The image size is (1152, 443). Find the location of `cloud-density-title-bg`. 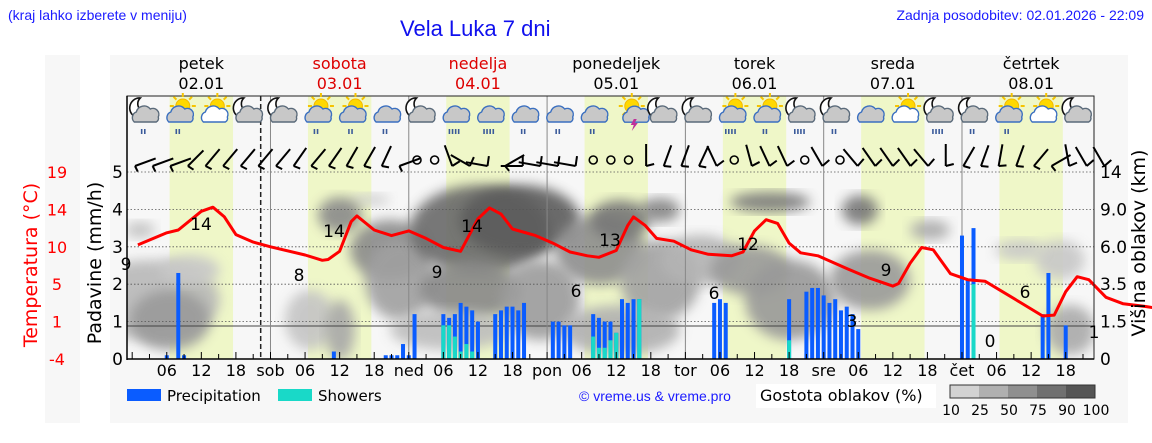

cloud-density-title-bg is located at coordinates (846, 396).